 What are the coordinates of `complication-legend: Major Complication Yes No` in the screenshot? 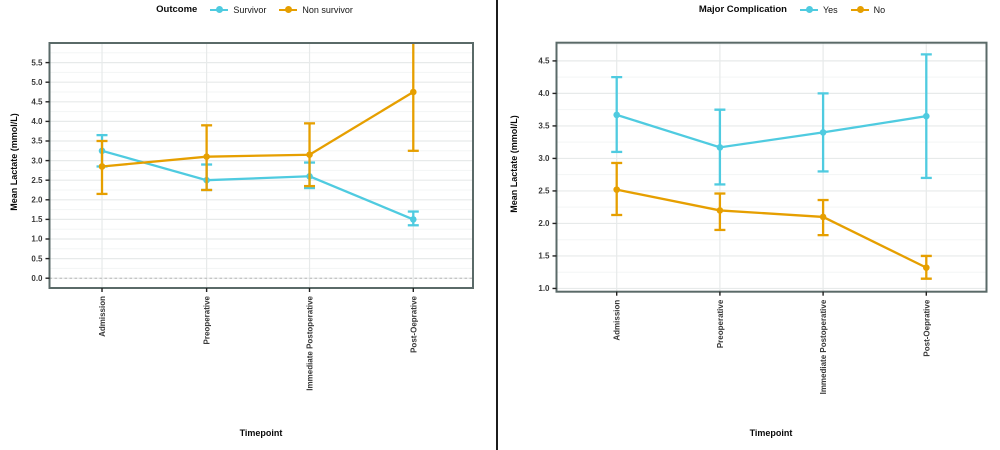 It's located at (771, 9).